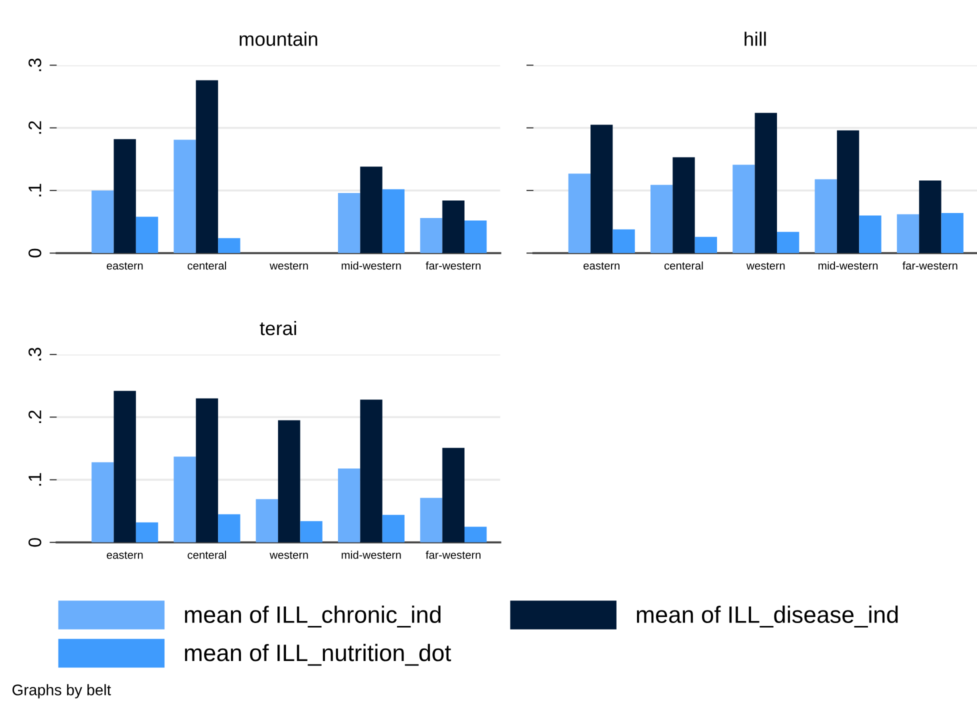 The image size is (977, 709). Describe the element at coordinates (279, 39) in the screenshot. I see `chart-title: mountain` at that location.